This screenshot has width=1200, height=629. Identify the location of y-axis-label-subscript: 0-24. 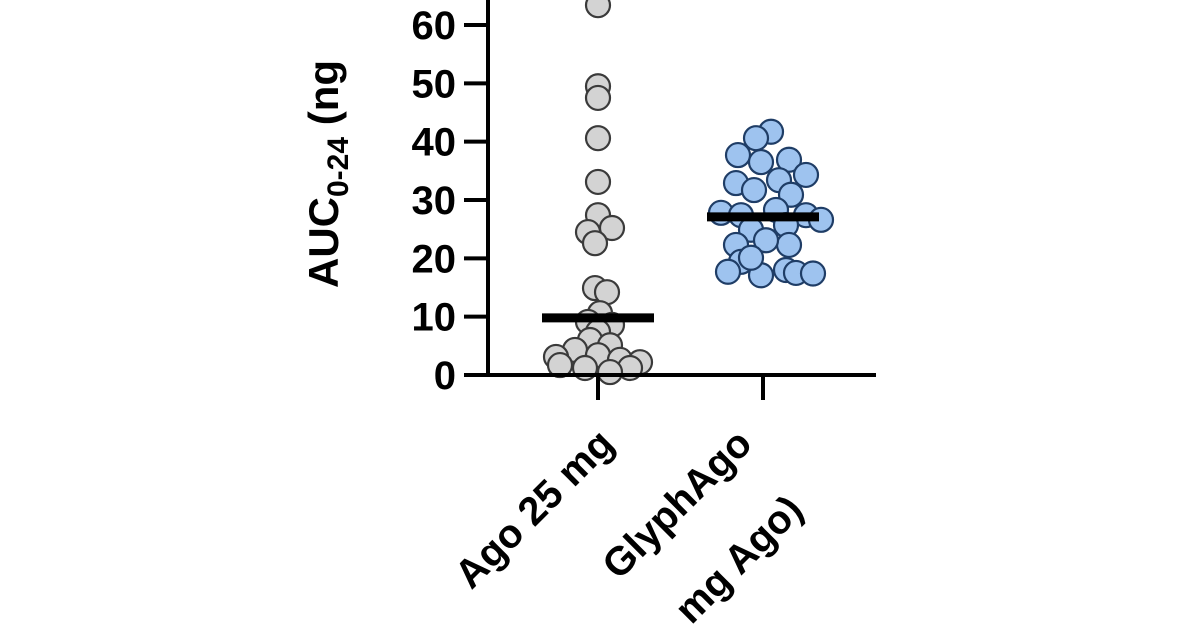
(338, 167).